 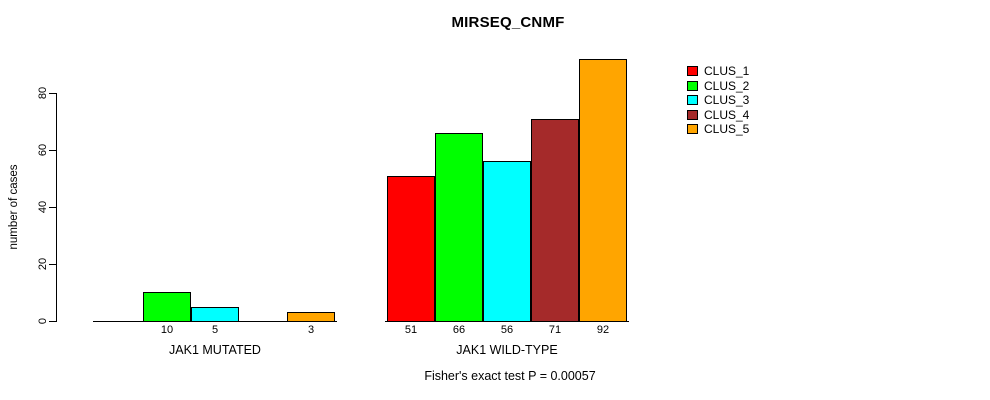 I want to click on legend-item: CLUS_4, so click(x=718, y=115).